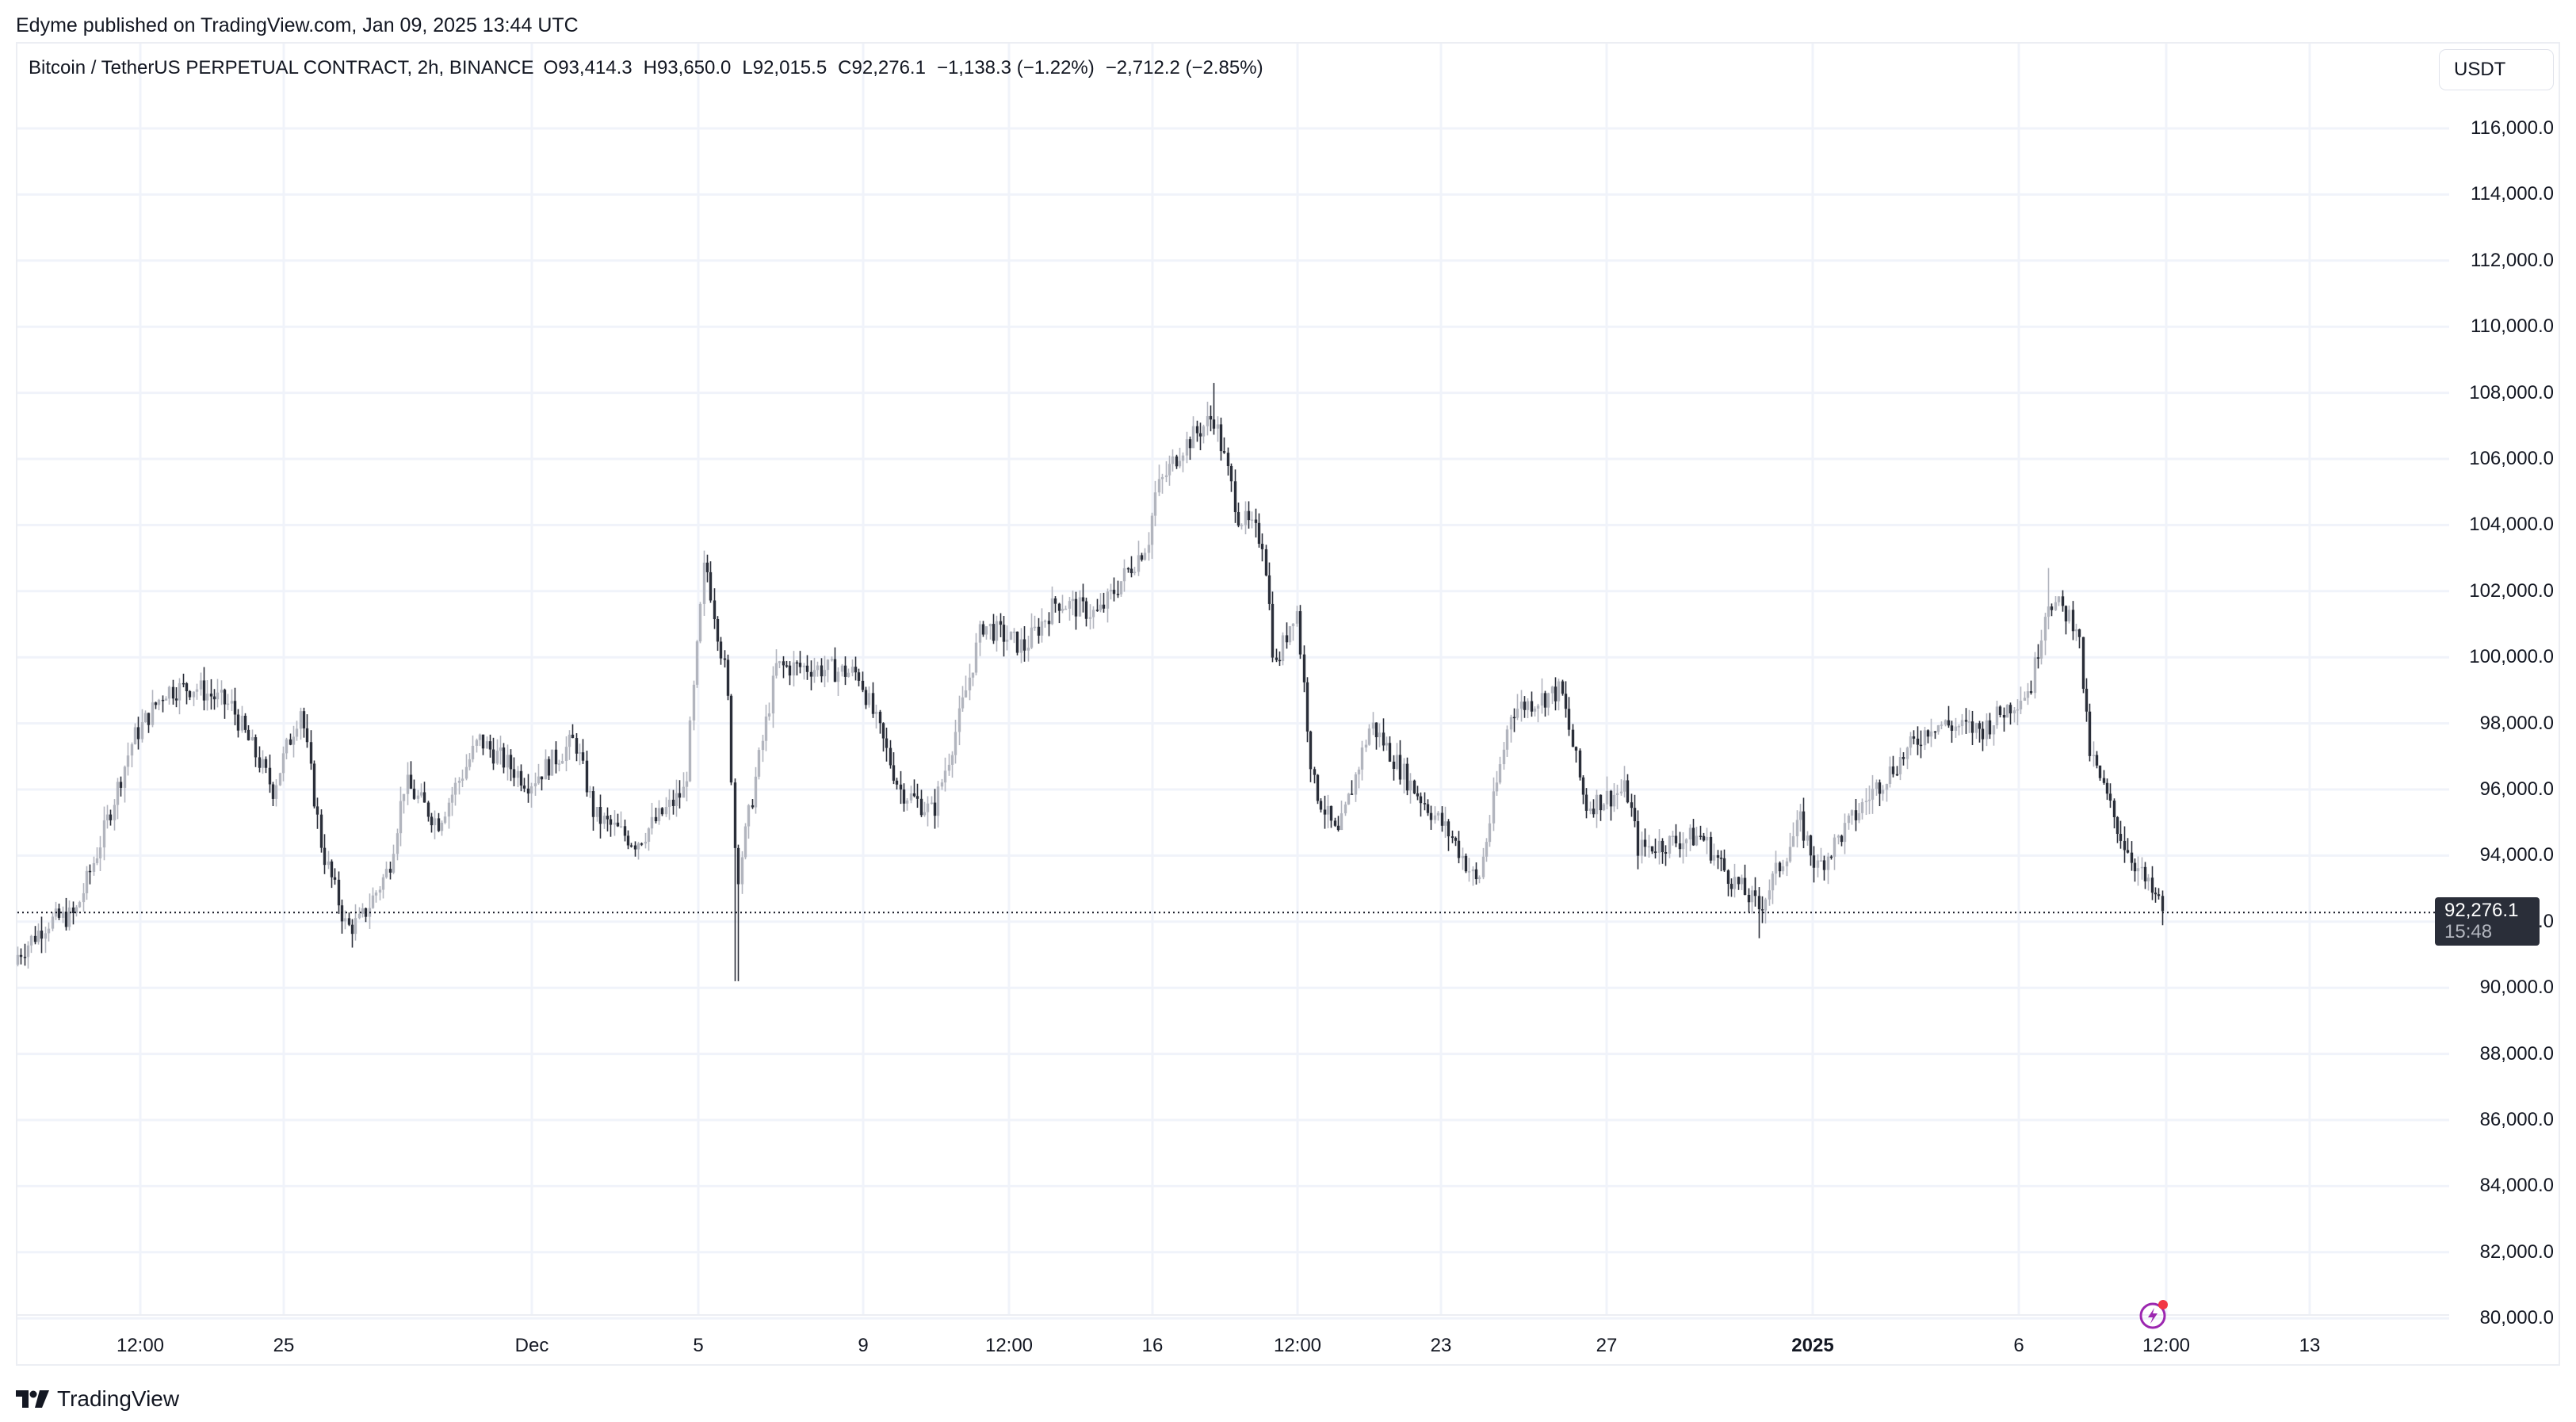 Image resolution: width=2576 pixels, height=1422 pixels. I want to click on price-axis-label: 108,000.0, so click(2511, 392).